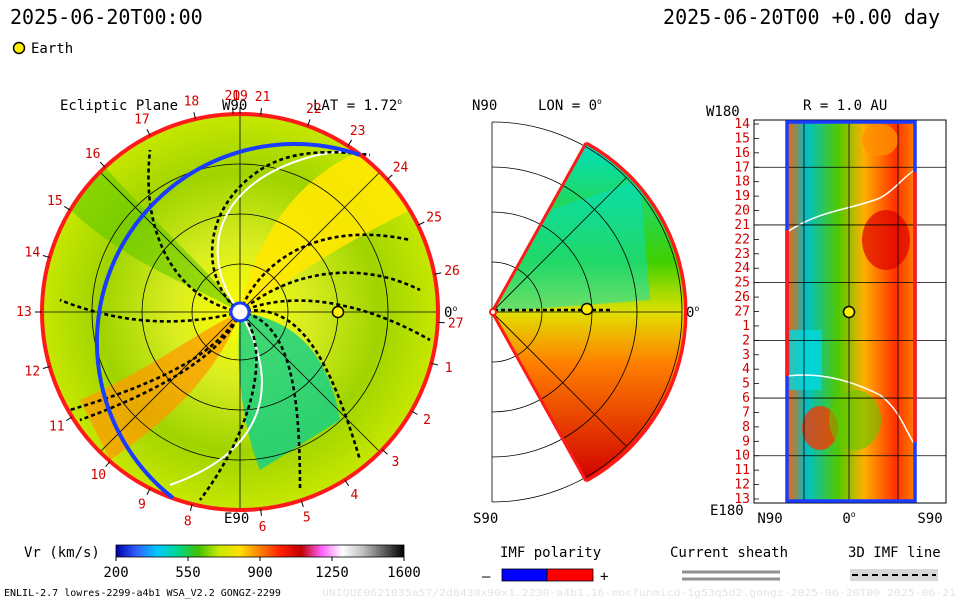 The height and width of the screenshot is (600, 960). Describe the element at coordinates (570, 105) in the screenshot. I see `meridional-lon-label: LON = 0o` at that location.